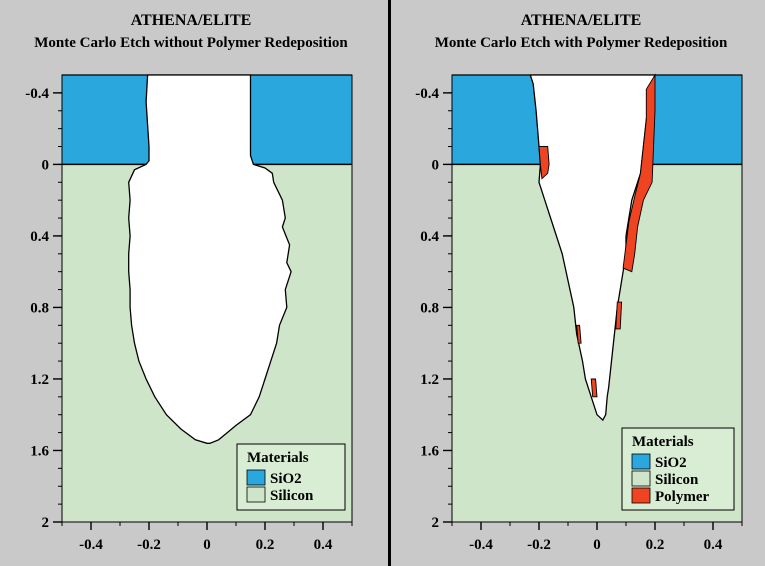 Image resolution: width=765 pixels, height=566 pixels. What do you see at coordinates (389, 283) in the screenshot?
I see `panel-divider` at bounding box center [389, 283].